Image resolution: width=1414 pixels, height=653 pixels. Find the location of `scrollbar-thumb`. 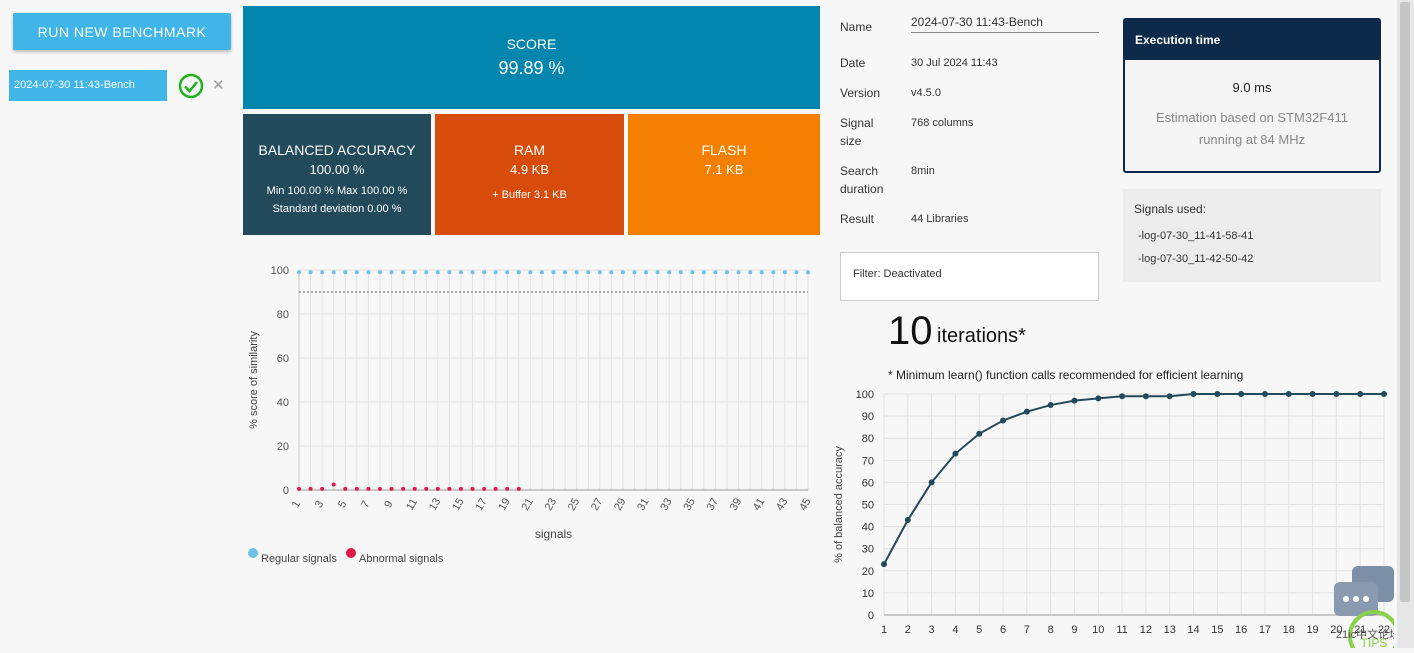

scrollbar-thumb is located at coordinates (1405, 302).